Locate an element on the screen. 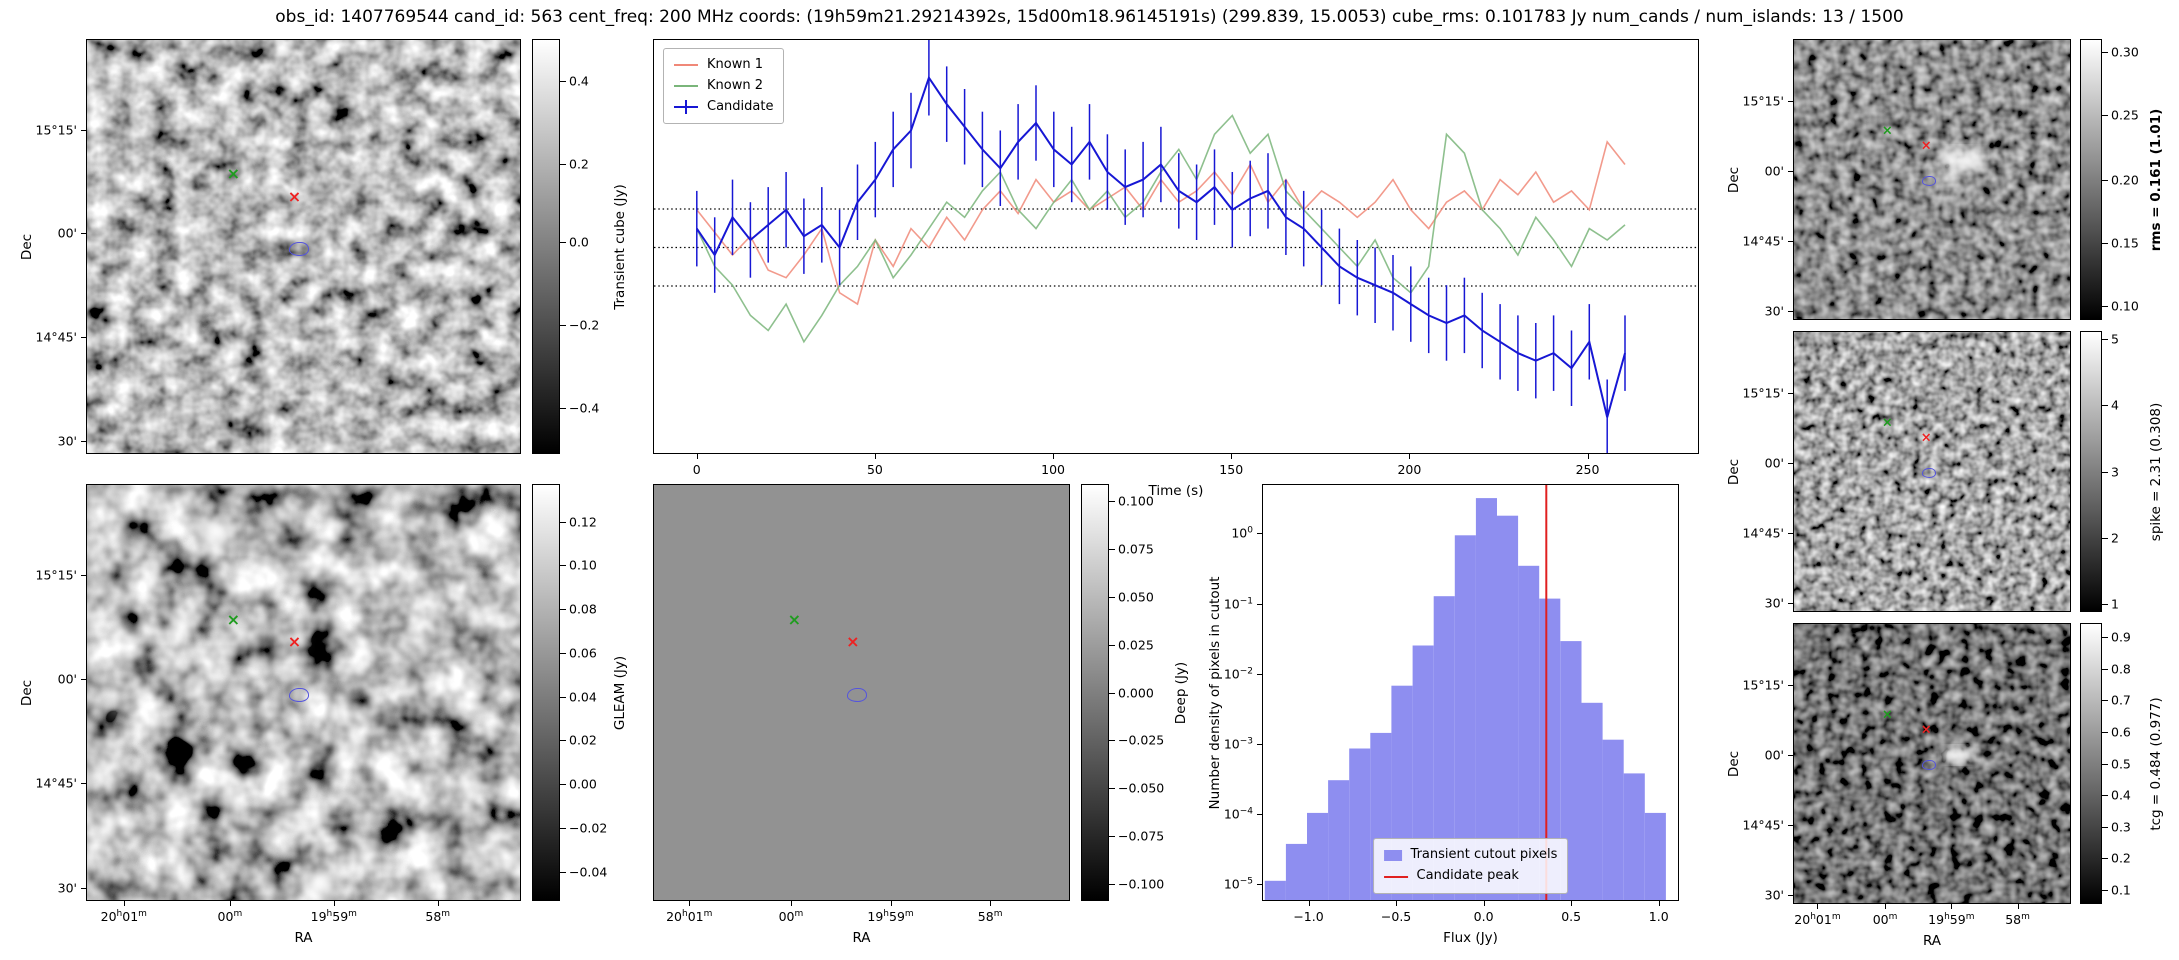 The width and height of the screenshot is (2179, 960). tick-label: −0.100 is located at coordinates (1141, 884).